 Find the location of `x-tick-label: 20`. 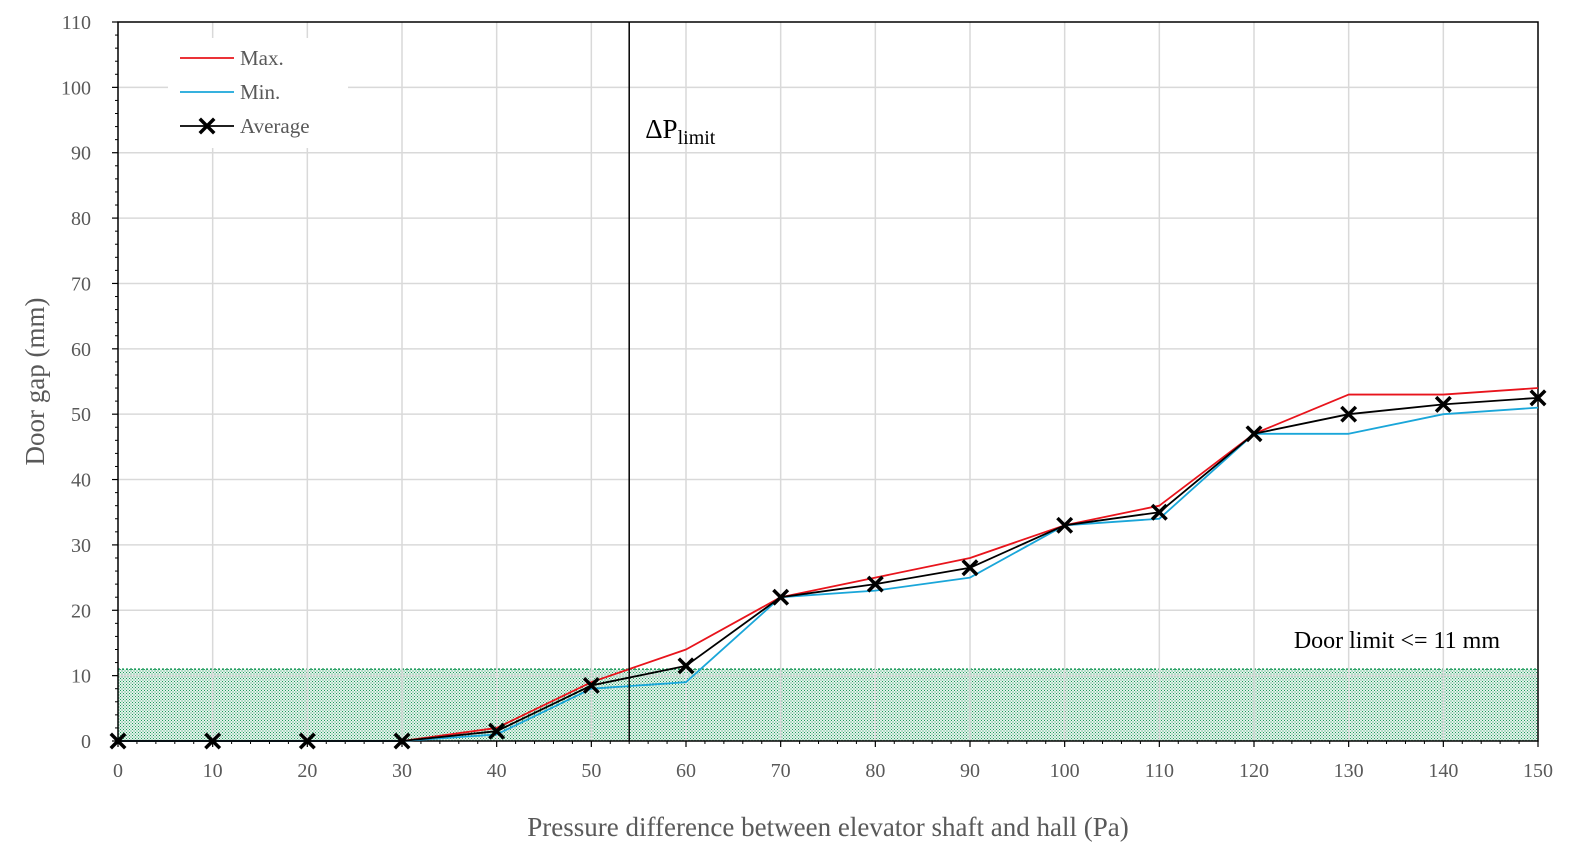

x-tick-label: 20 is located at coordinates (307, 771).